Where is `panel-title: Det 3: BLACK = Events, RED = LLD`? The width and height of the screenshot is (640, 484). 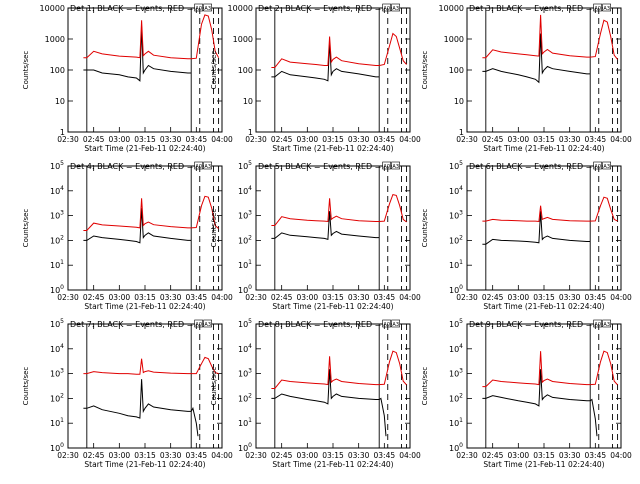 panel-title: Det 3: BLACK = Events, RED = LLD is located at coordinates (539, 8).